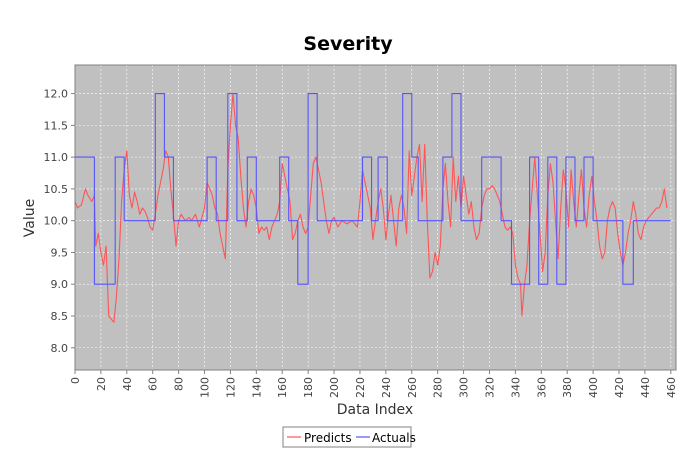  Describe the element at coordinates (386, 387) in the screenshot. I see `x-tick-label: 240` at that location.